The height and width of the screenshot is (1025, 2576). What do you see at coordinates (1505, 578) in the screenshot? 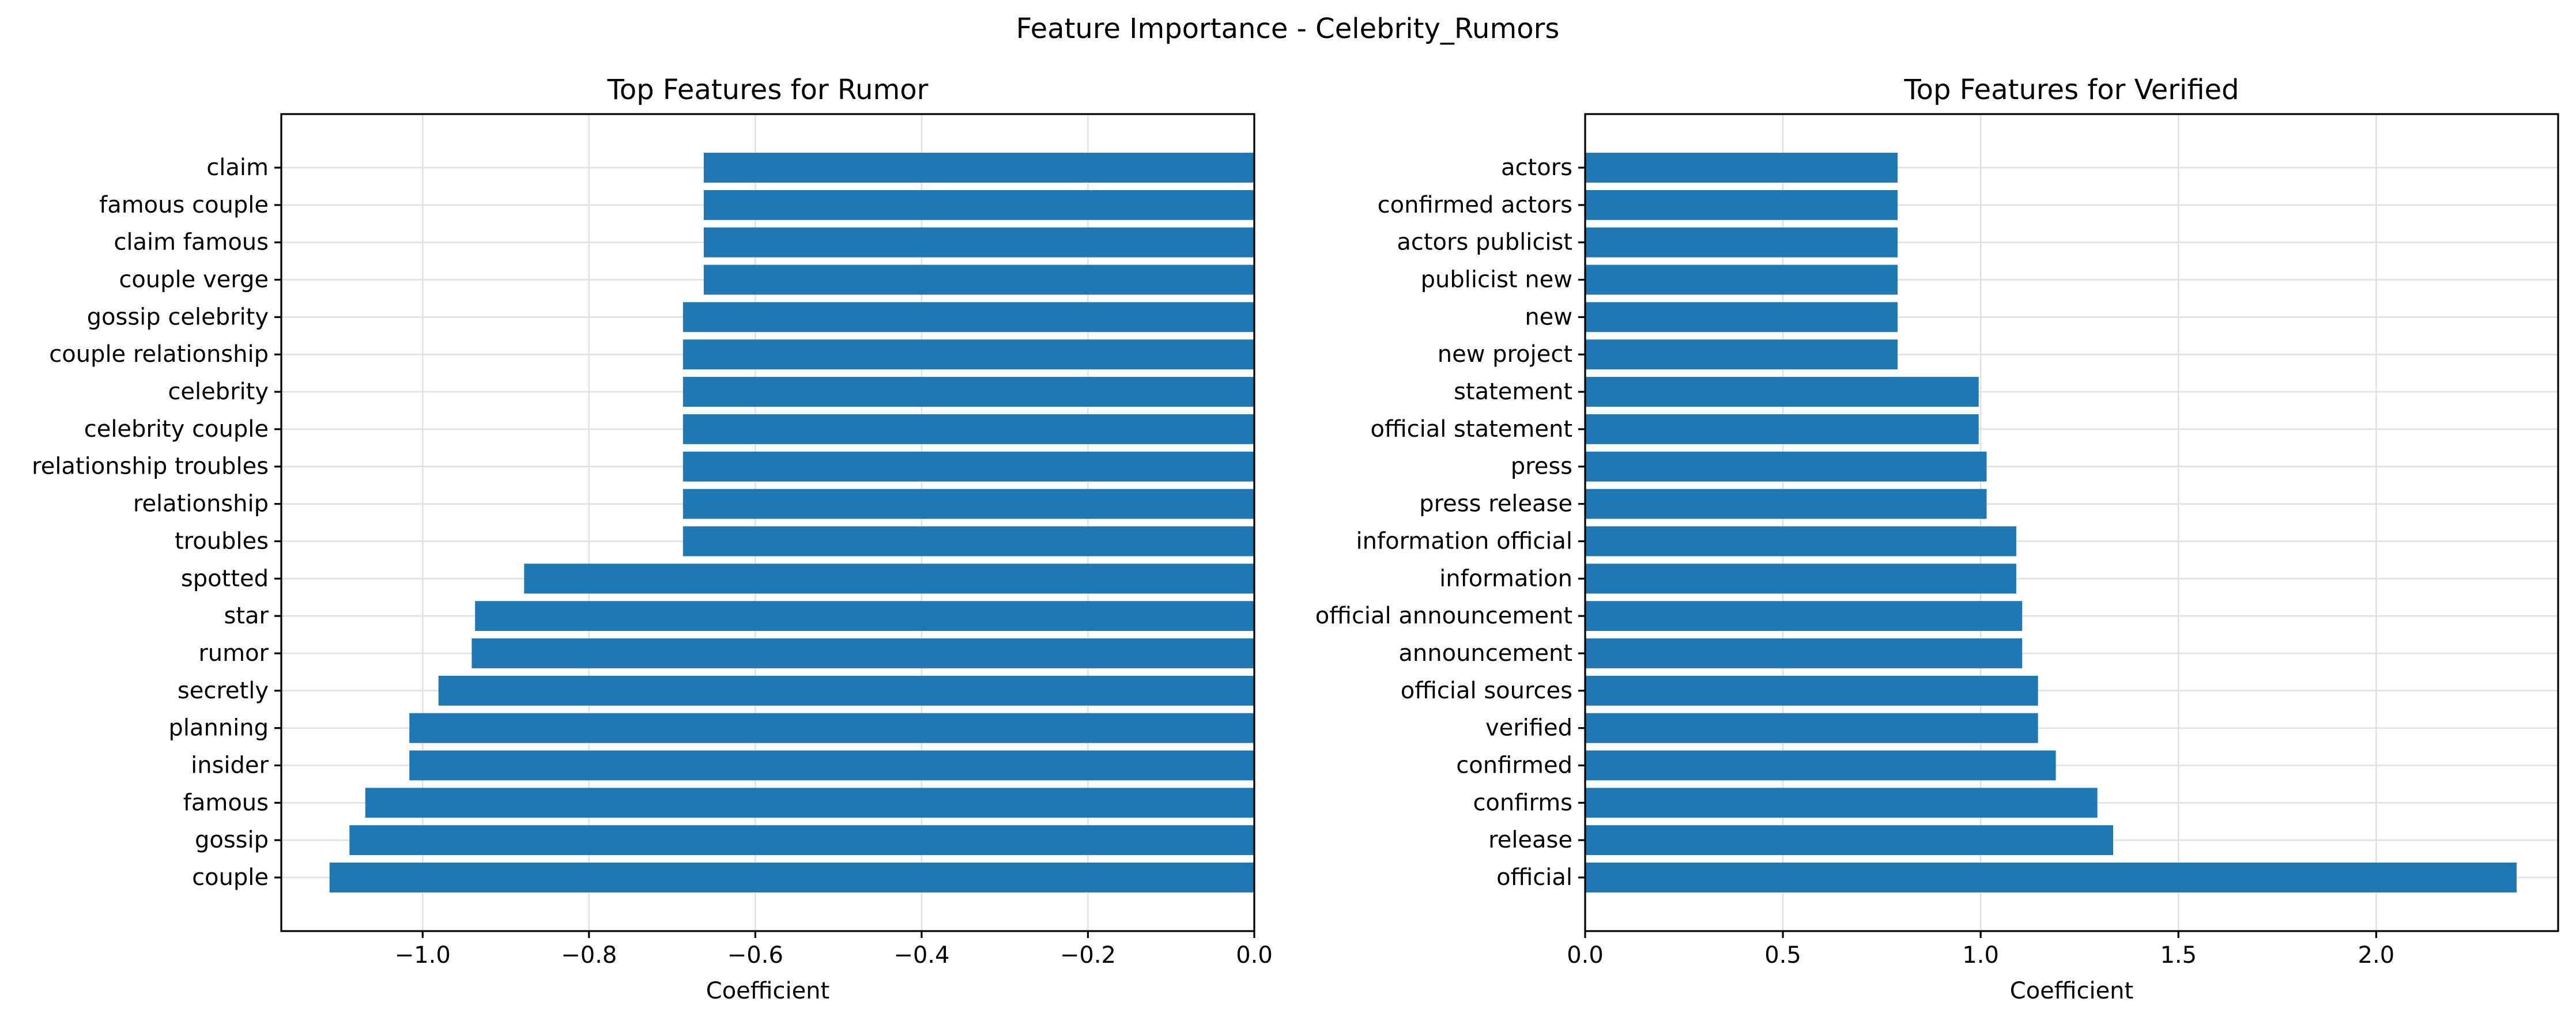
I see `y-tick-label: information` at bounding box center [1505, 578].